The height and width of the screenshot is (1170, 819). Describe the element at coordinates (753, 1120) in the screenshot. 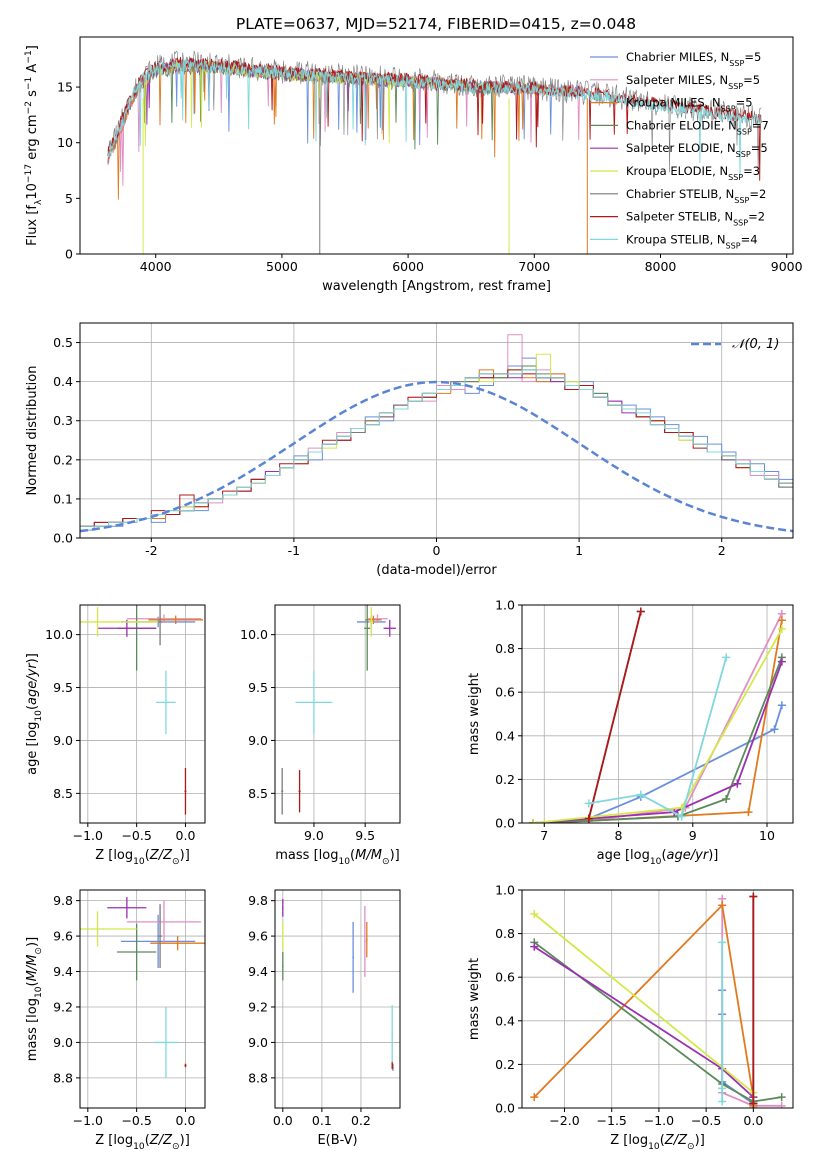

I see `x-tick-label: 0.0` at that location.